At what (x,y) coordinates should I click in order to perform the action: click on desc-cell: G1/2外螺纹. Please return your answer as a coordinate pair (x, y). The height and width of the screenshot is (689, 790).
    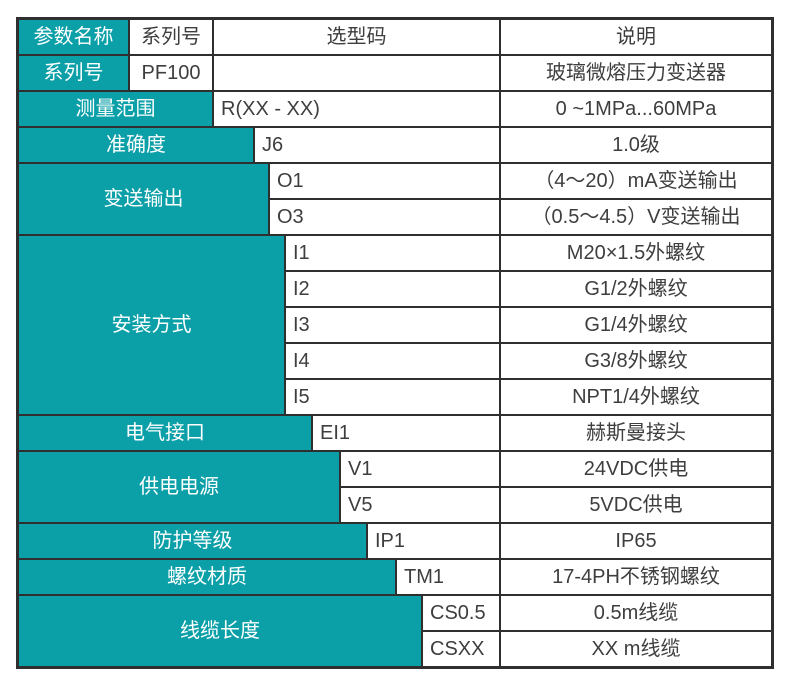
    Looking at the image, I should click on (636, 289).